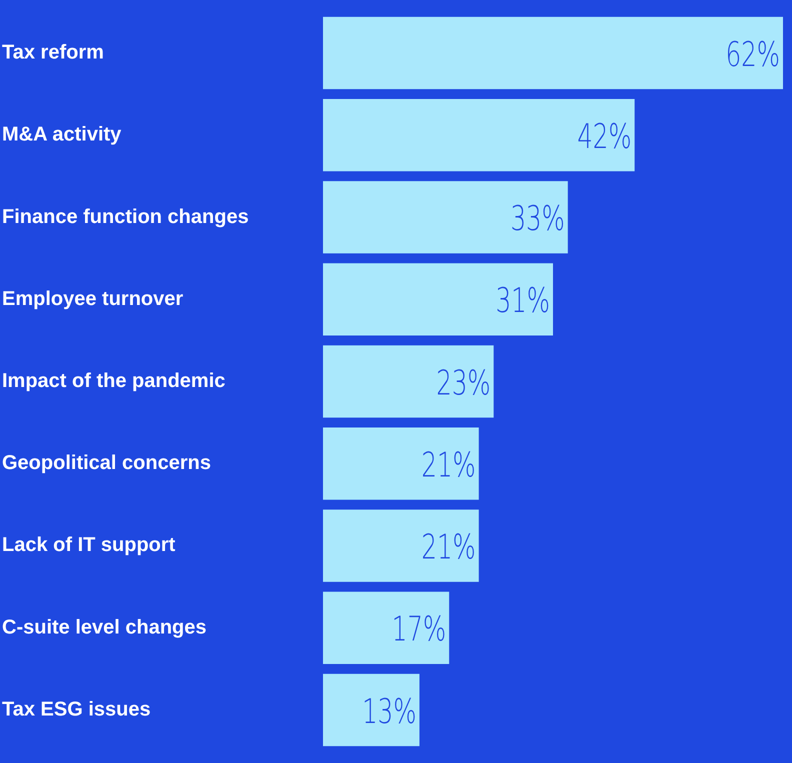 Image resolution: width=792 pixels, height=763 pixels. Describe the element at coordinates (76, 709) in the screenshot. I see `y-tick-label: Tax ESG issues` at that location.